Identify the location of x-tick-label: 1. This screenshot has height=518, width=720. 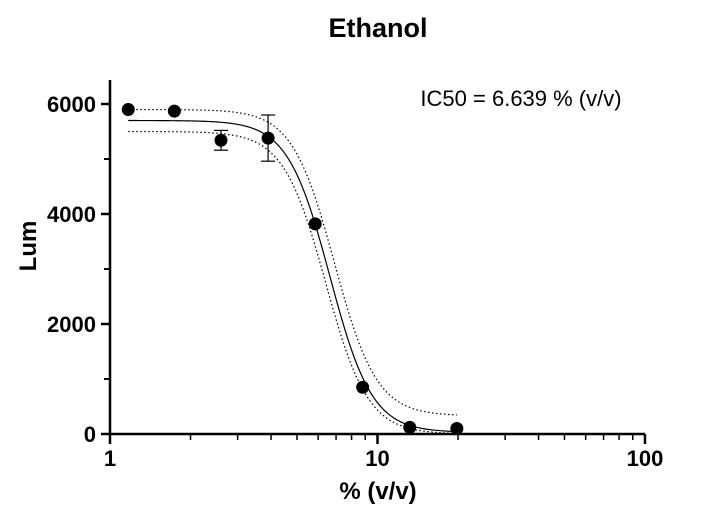
(110, 458).